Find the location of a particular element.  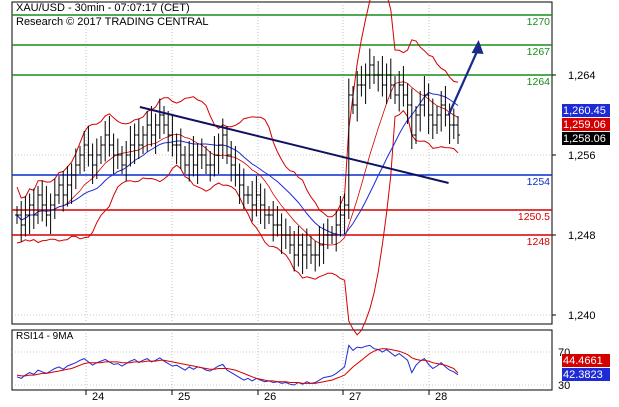

y-tick-label: 1,264 is located at coordinates (582, 76).